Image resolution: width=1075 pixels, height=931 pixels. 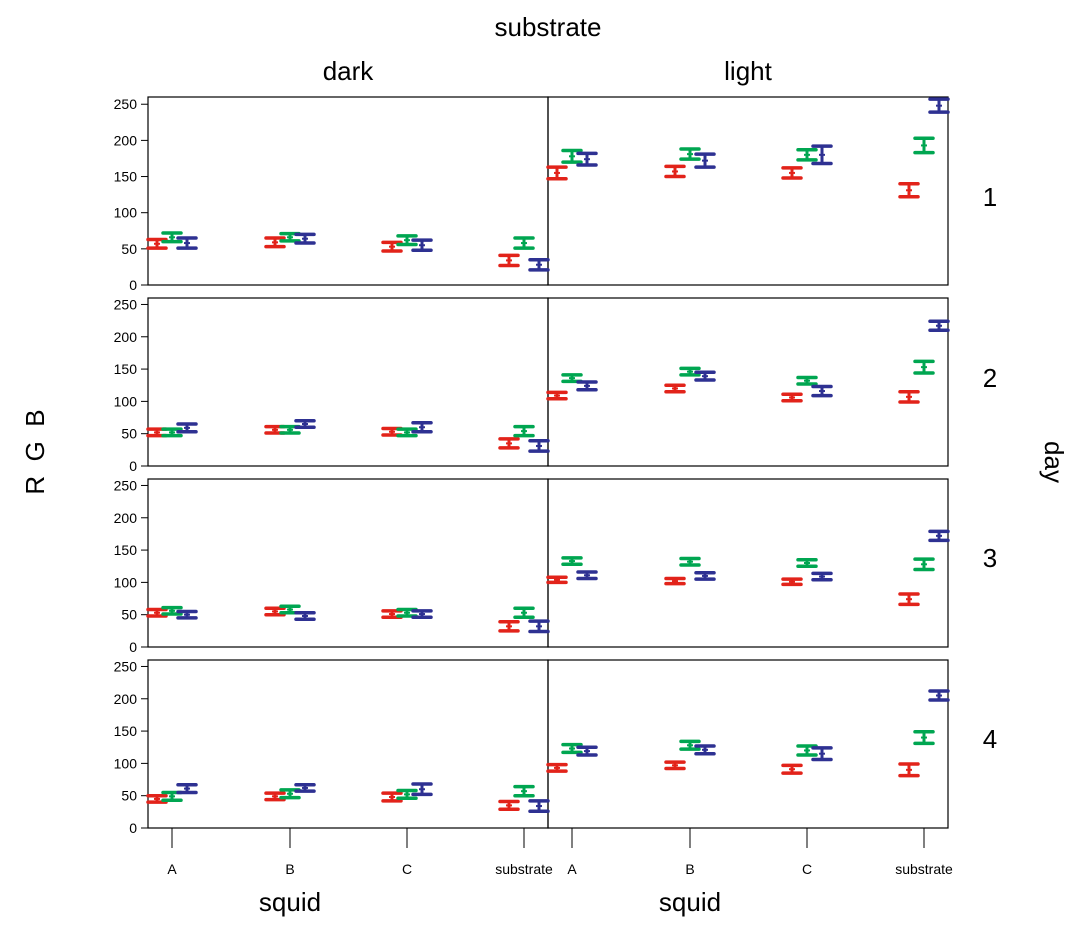 I want to click on error-bar-R-B-day4-light, so click(x=675, y=765).